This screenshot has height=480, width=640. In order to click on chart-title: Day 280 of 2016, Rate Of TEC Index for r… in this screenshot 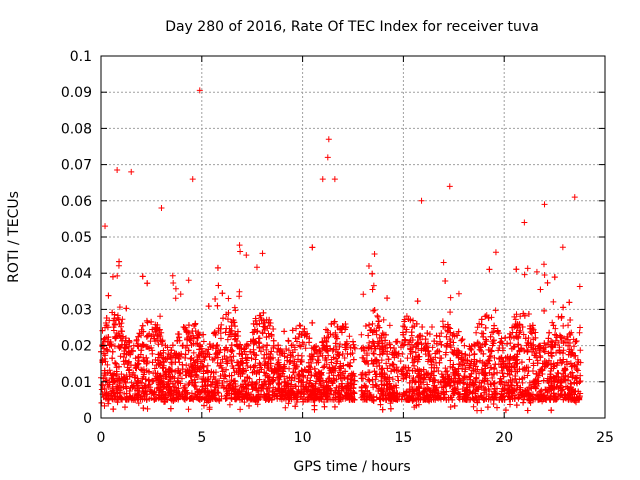, I will do `click(352, 27)`.